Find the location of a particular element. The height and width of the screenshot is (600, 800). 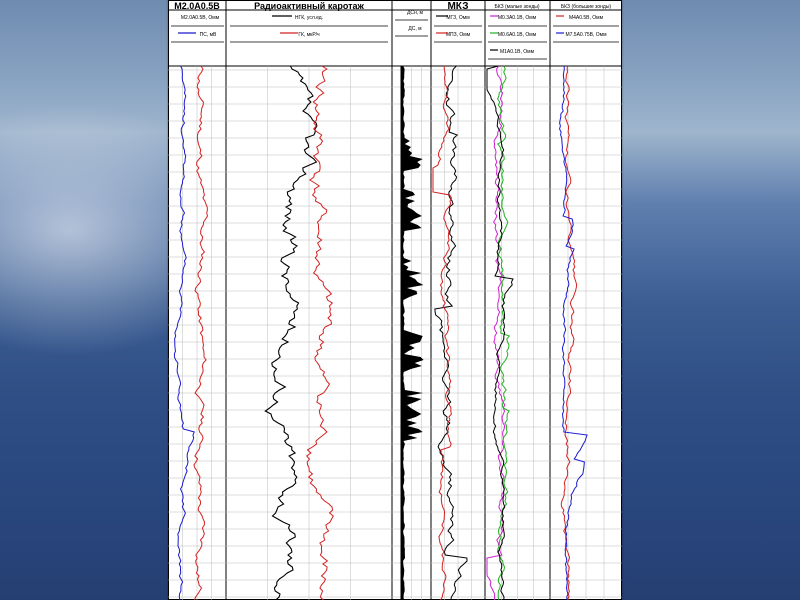

curve-gk is located at coordinates (319, 332).